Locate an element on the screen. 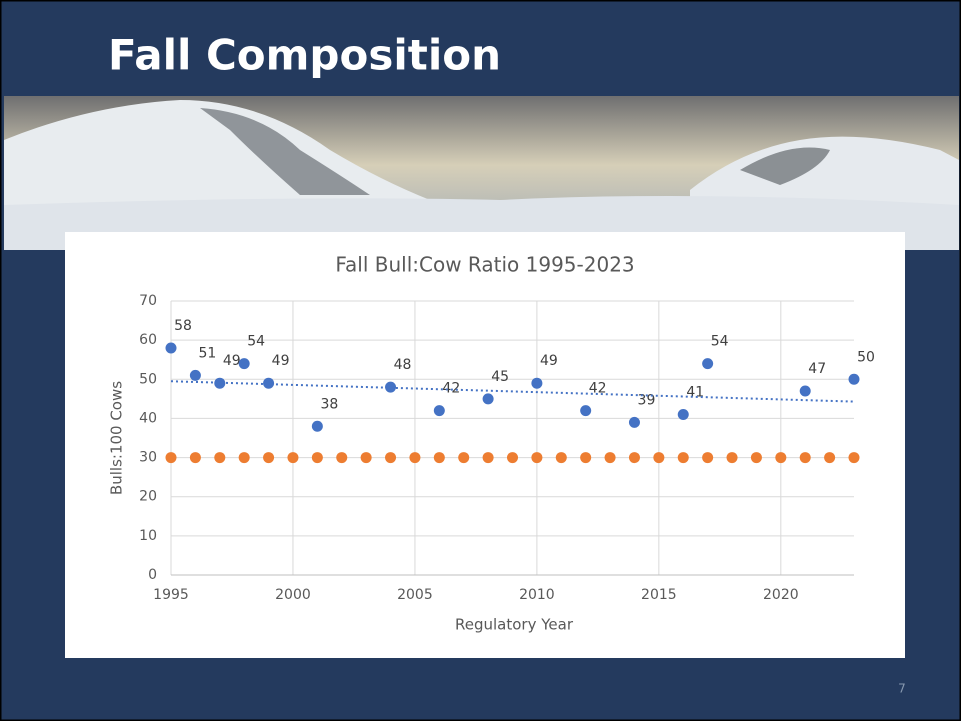 This screenshot has height=725, width=961. y-tick-label: 0 is located at coordinates (152, 575).